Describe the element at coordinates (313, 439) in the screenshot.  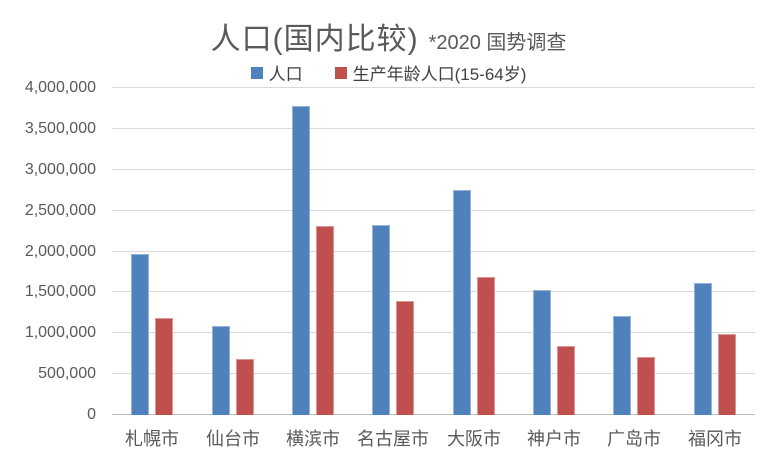
I see `x-axis-label: 横滨市` at that location.